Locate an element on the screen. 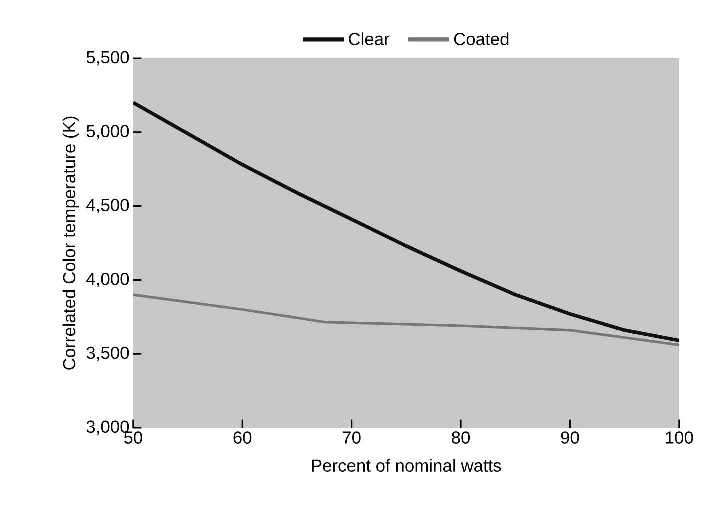 The image size is (703, 525). y-axis-title: Correlated Color temperature (K) is located at coordinates (71, 243).